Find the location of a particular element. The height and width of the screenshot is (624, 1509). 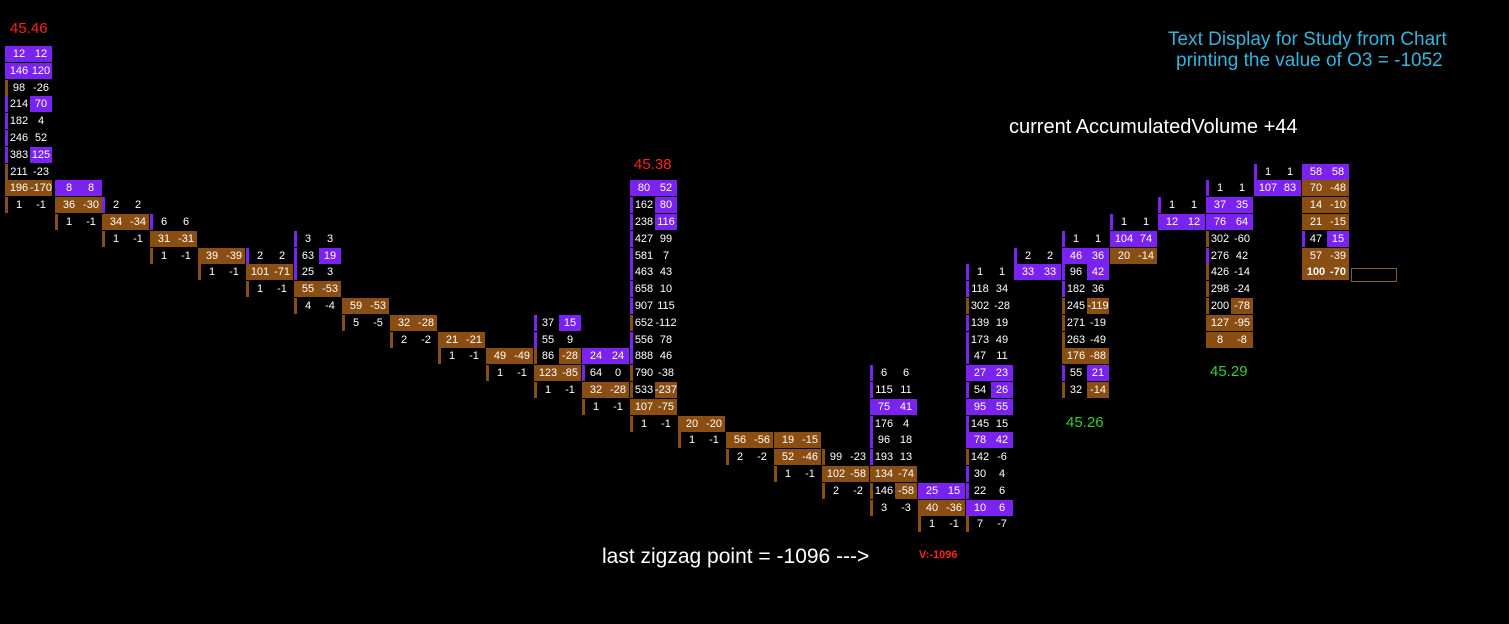

volume-cell: 96 is located at coordinates (1076, 272).